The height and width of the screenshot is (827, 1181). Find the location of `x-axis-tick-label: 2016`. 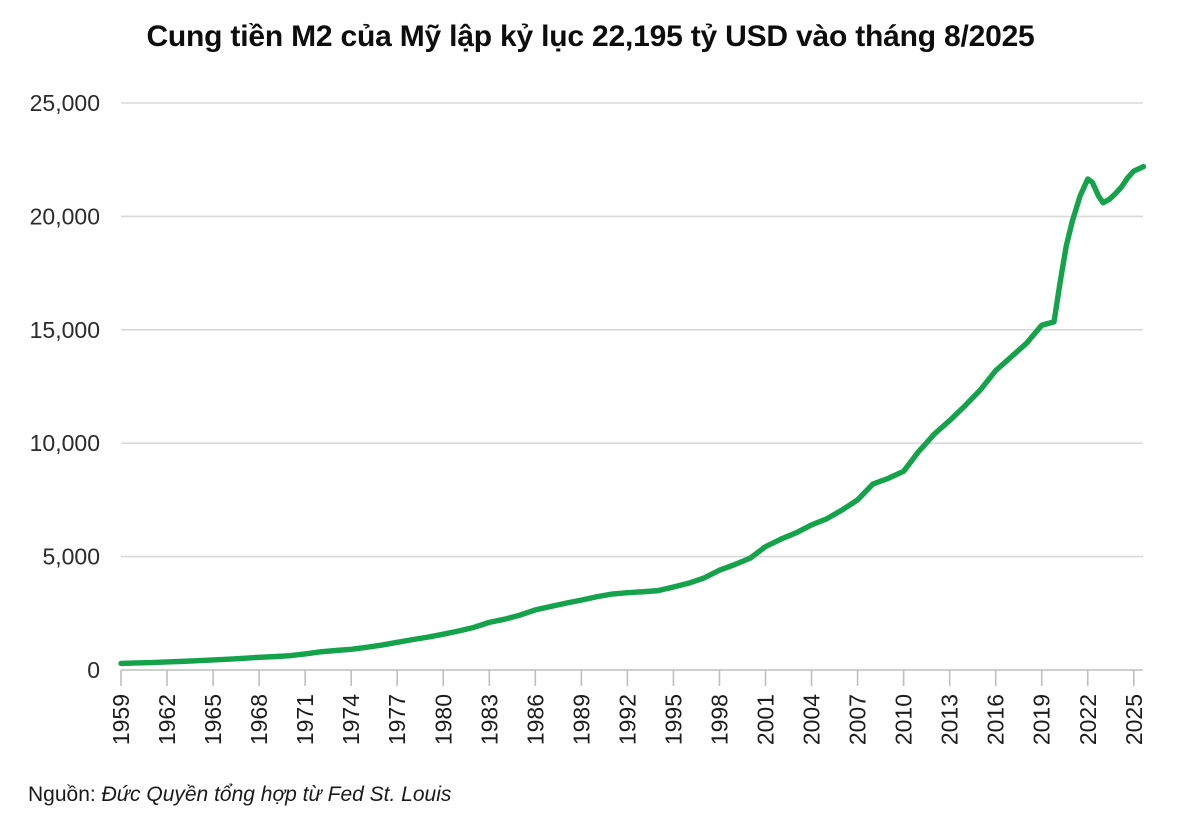

x-axis-tick-label: 2016 is located at coordinates (996, 719).